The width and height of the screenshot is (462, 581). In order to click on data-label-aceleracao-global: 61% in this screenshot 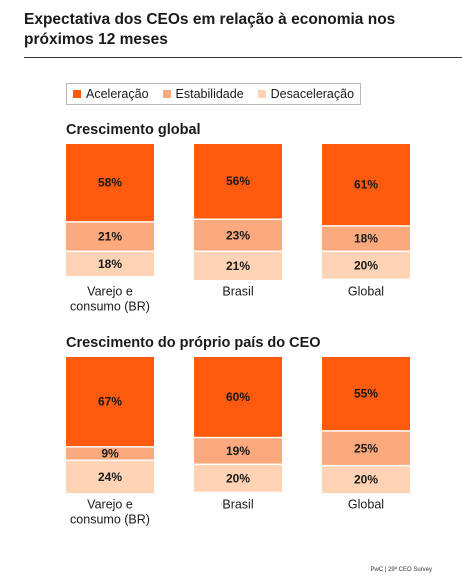, I will do `click(366, 185)`.